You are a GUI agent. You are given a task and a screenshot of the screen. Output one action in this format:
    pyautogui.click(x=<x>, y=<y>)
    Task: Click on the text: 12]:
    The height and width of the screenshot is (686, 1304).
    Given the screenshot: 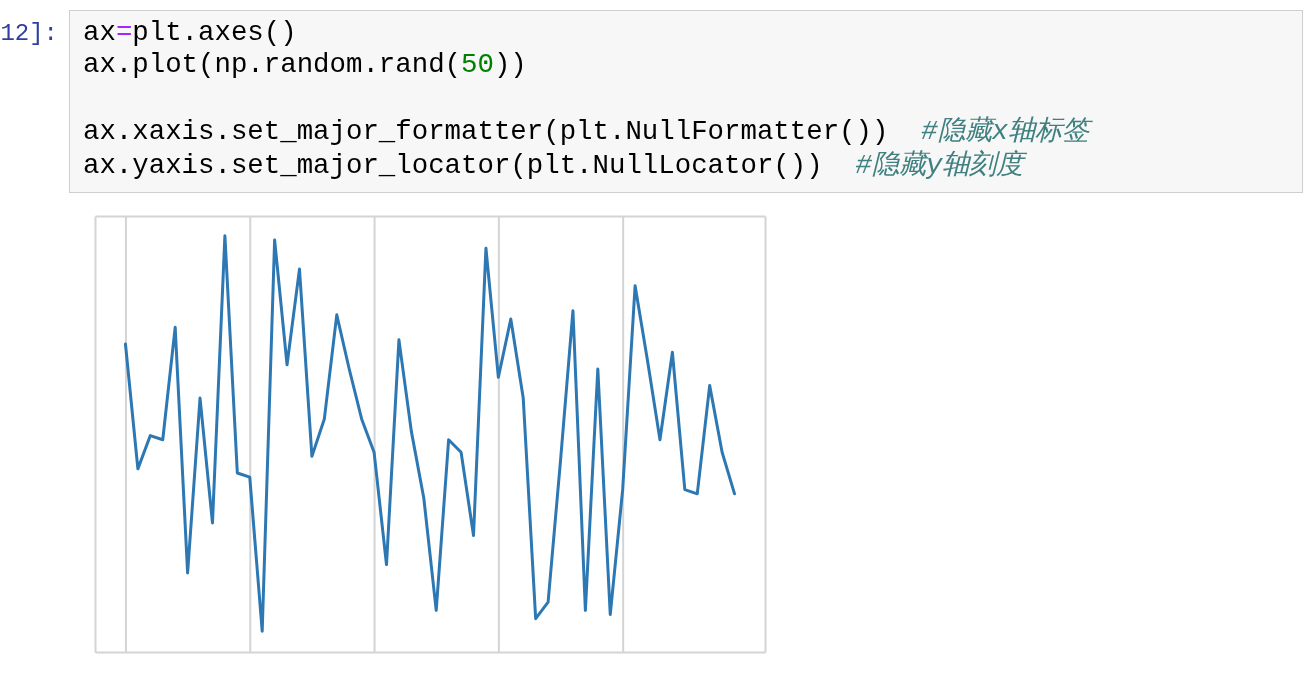 What is the action you would take?
    pyautogui.click(x=29, y=33)
    